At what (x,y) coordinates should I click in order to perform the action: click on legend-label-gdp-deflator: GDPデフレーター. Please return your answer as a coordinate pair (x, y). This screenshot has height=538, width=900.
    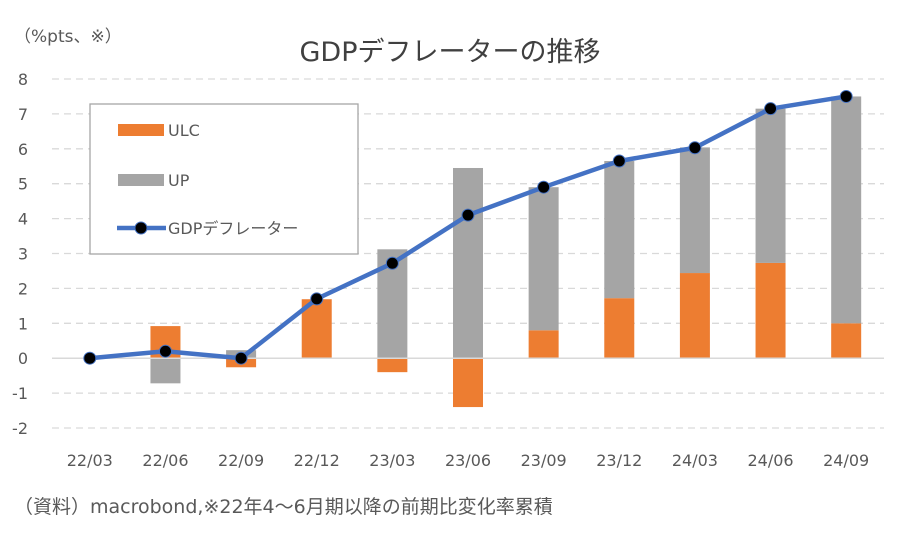
    Looking at the image, I should click on (233, 228).